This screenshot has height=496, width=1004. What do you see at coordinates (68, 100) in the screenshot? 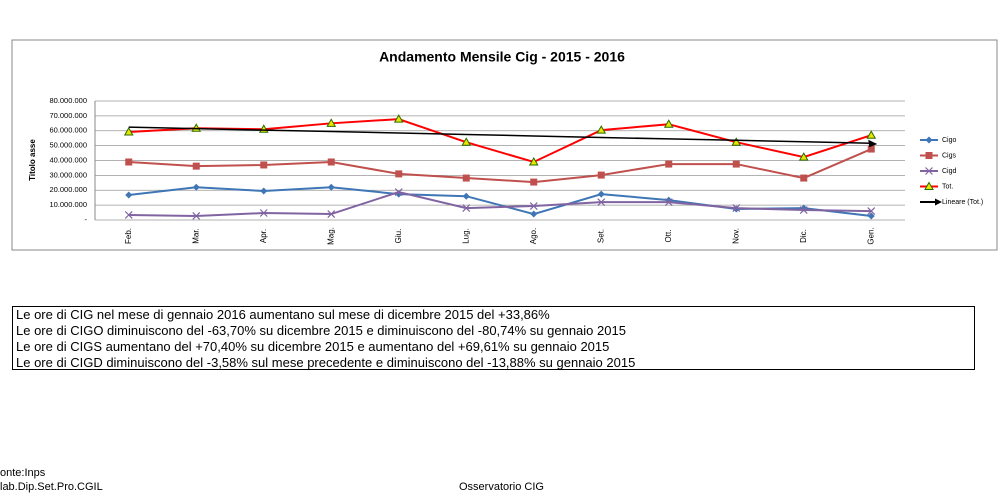
I see `y-tick-label: 80.000.000` at bounding box center [68, 100].